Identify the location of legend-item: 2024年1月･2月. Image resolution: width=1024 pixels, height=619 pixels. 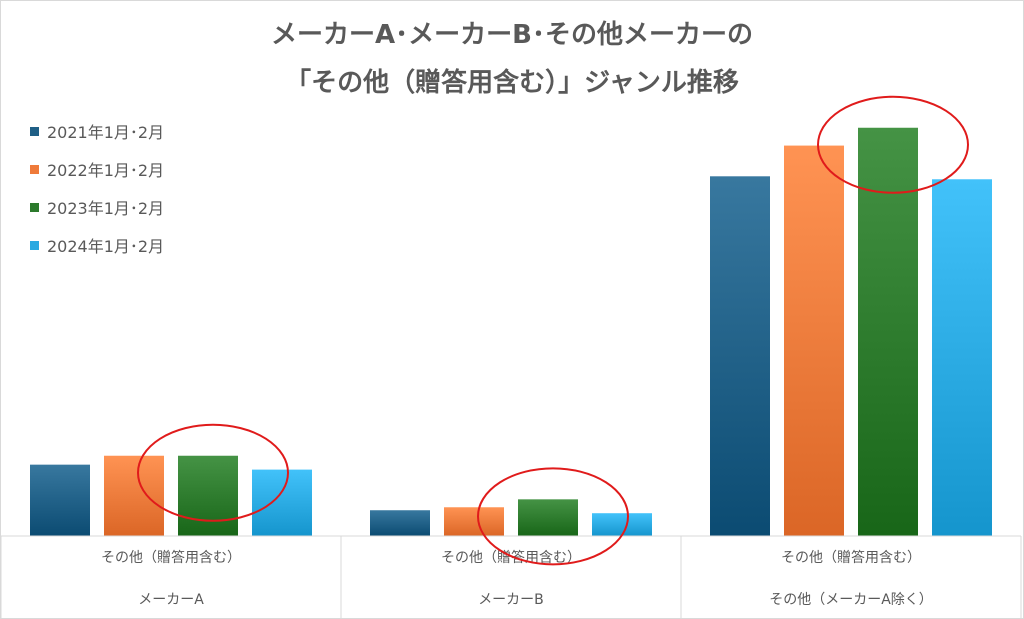
(97, 245).